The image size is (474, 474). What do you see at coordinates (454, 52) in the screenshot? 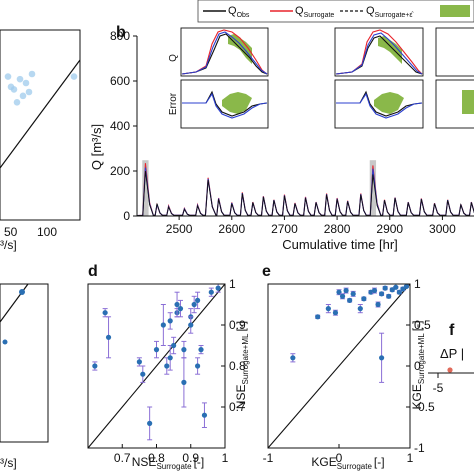
I see `inset-3-q-frame` at bounding box center [454, 52].